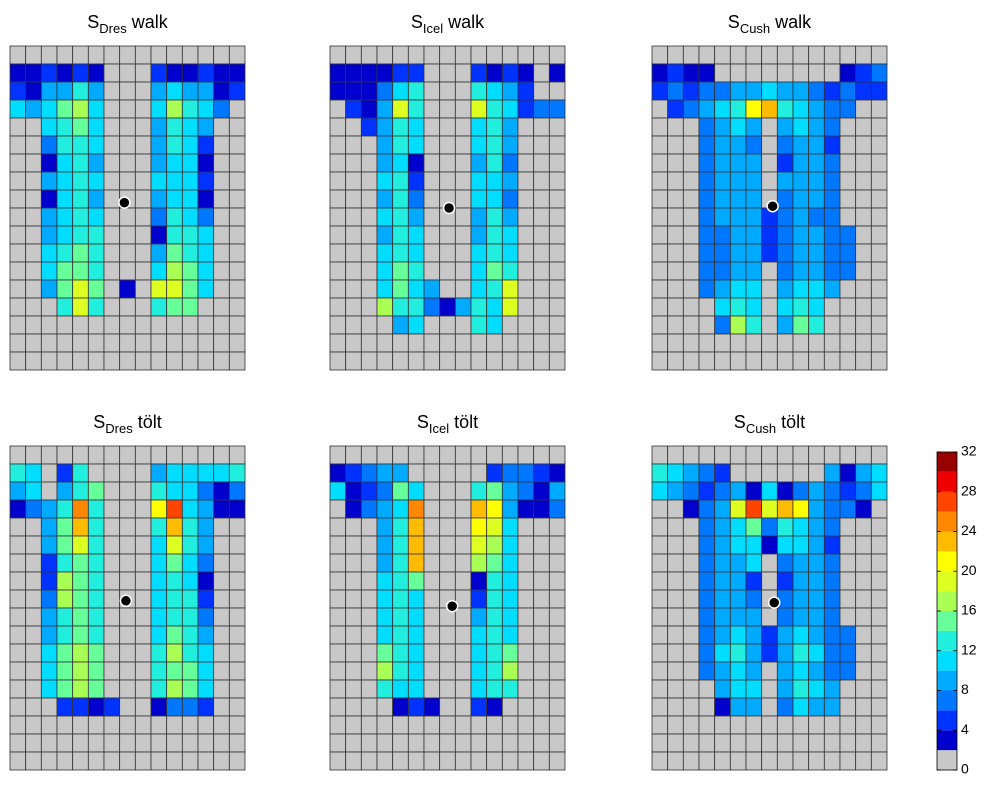 This screenshot has width=986, height=785. Describe the element at coordinates (969, 490) in the screenshot. I see `colorbar-tick-label: 28` at that location.